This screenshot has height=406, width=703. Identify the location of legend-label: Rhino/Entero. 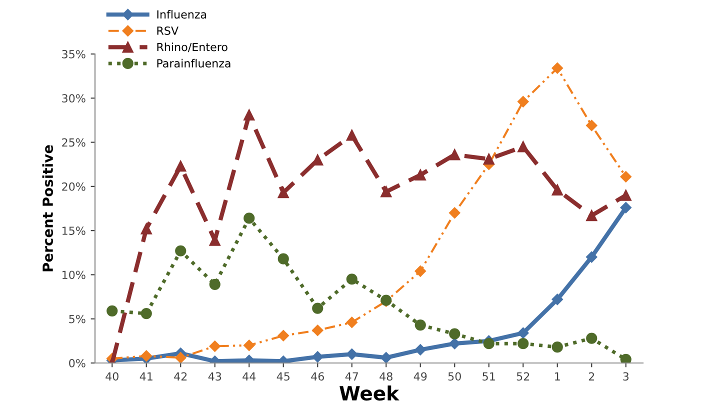
(192, 47).